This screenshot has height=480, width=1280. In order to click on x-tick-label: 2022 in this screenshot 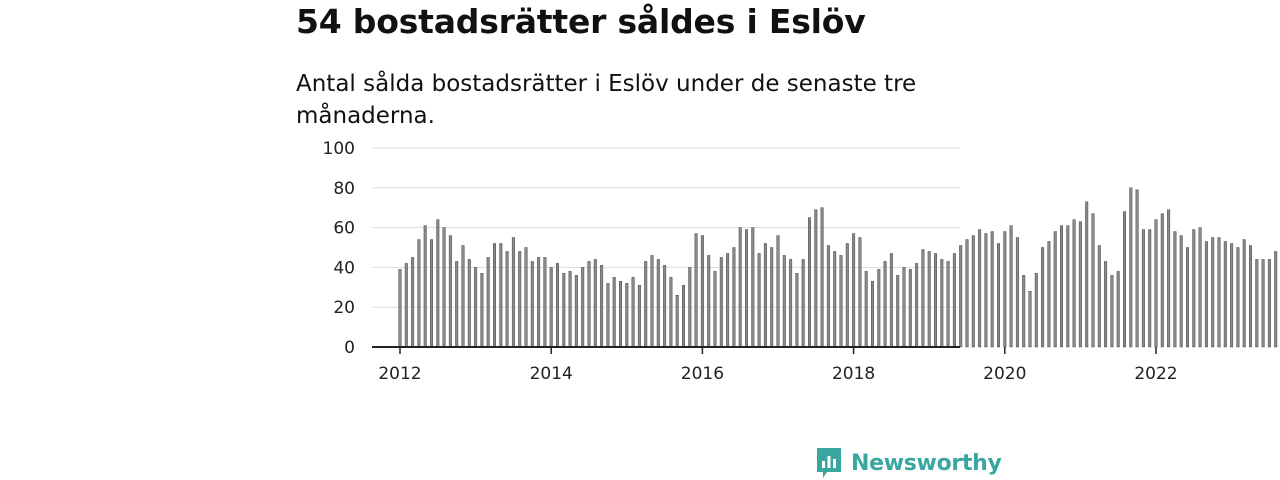, I will do `click(1155, 374)`.